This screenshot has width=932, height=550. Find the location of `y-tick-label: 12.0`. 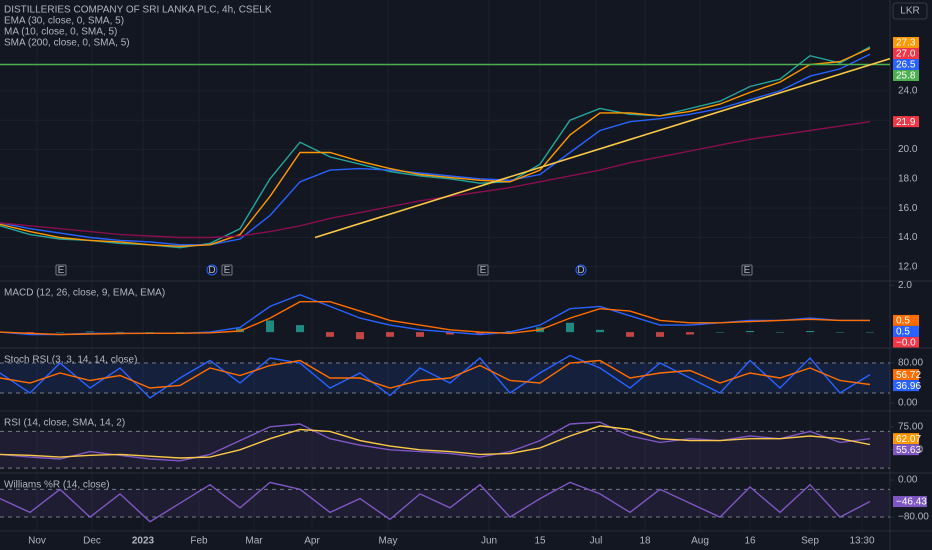

y-tick-label: 12.0 is located at coordinates (908, 266).